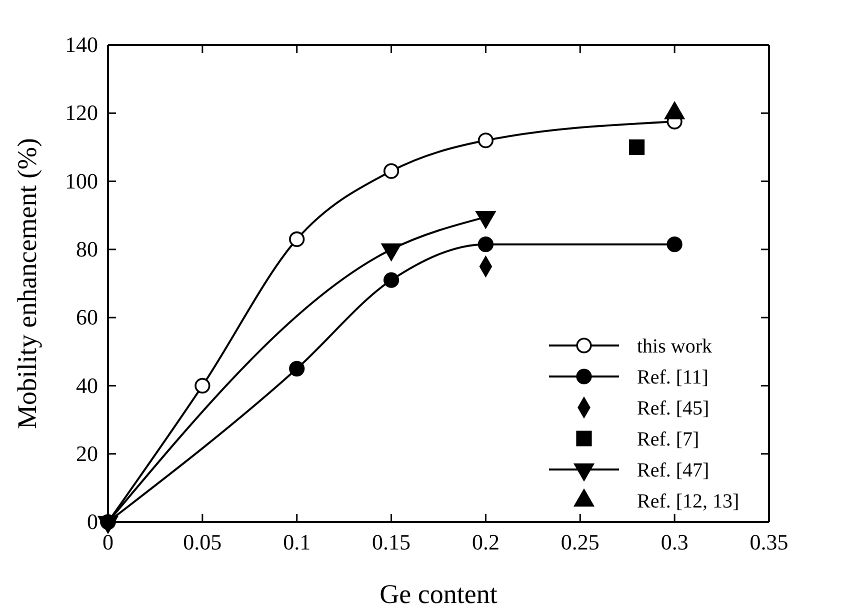  What do you see at coordinates (87, 317) in the screenshot?
I see `y-tick-label: 60` at bounding box center [87, 317].